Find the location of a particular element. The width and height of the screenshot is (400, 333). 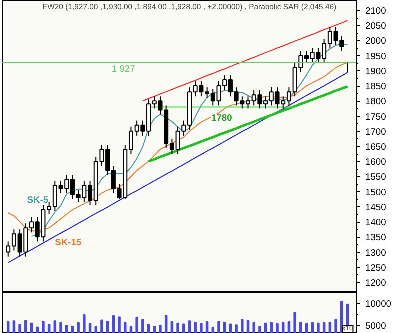

y-tick-label: 1450 is located at coordinates (376, 207).